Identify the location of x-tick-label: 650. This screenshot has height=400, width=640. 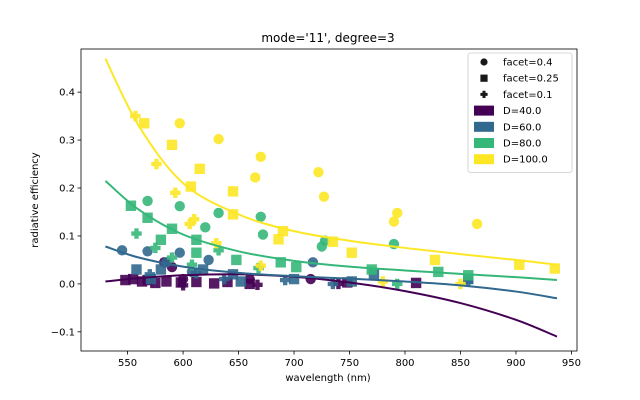
(238, 363).